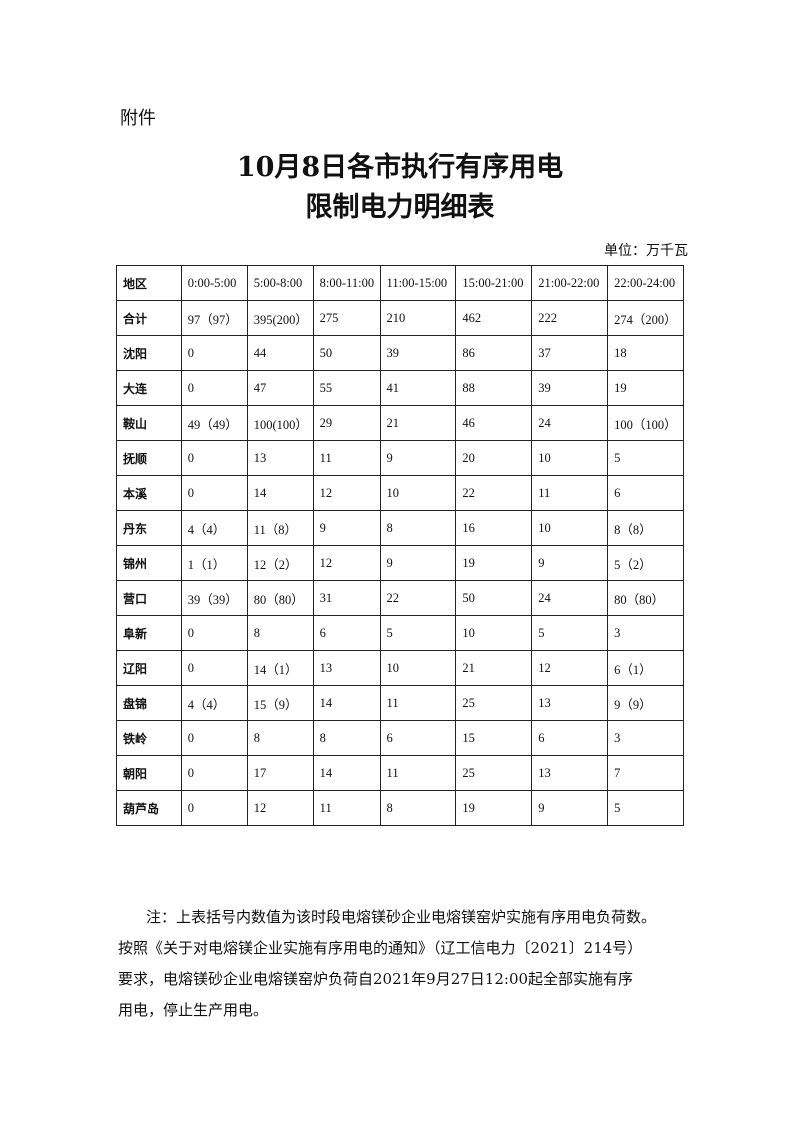 This screenshot has width=800, height=1131. Describe the element at coordinates (280, 563) in the screenshot. I see `value-cell: 12（2）` at that location.